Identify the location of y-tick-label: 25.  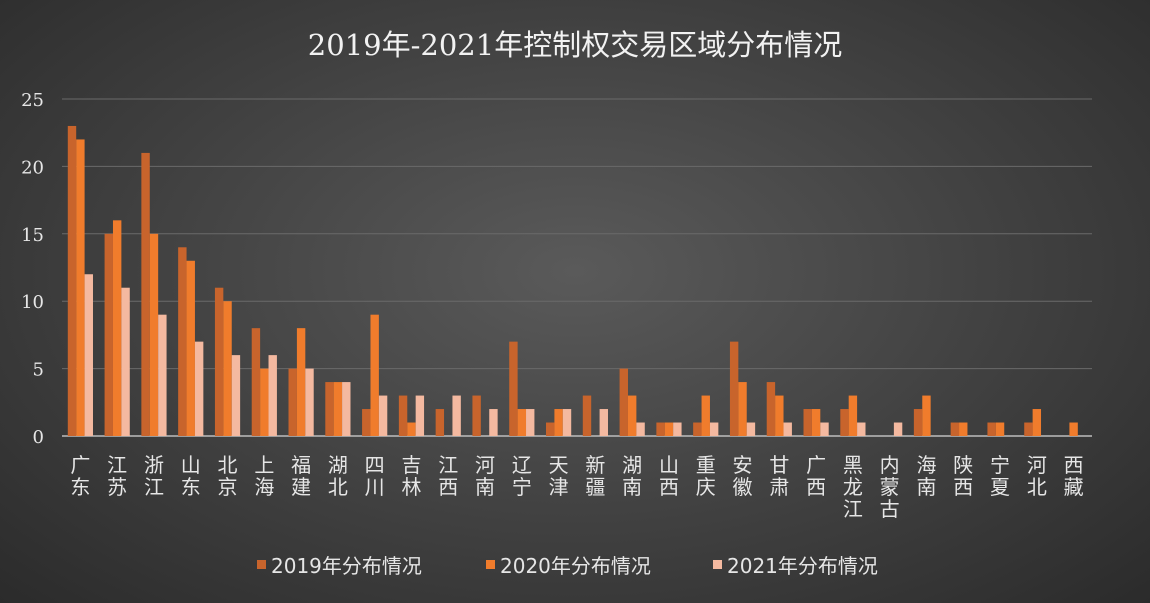
(32, 100).